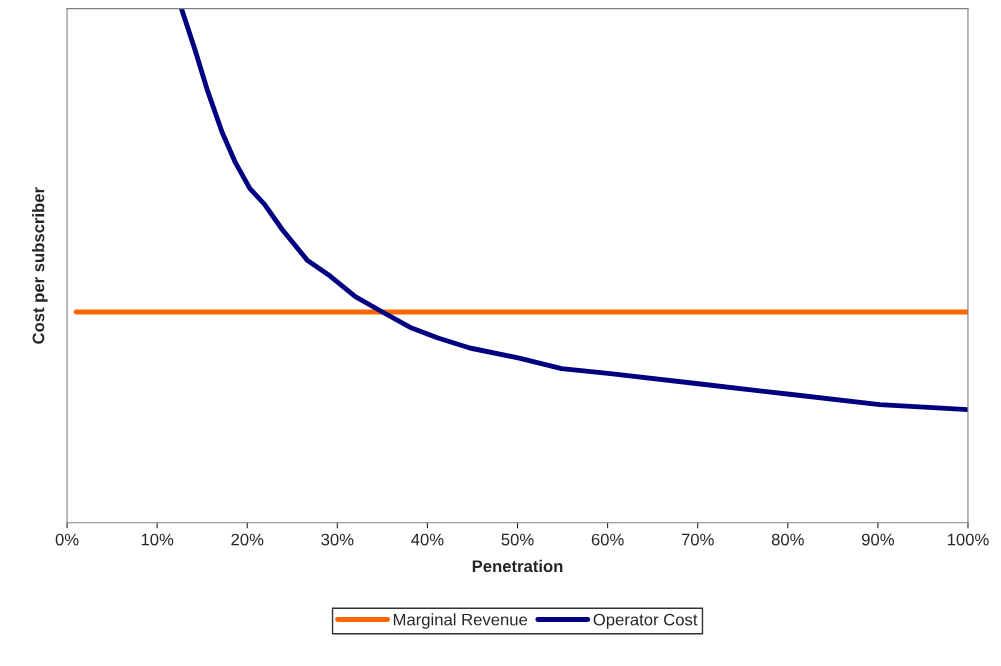 This screenshot has height=666, width=1001. I want to click on x-tick-label: 100%, so click(968, 539).